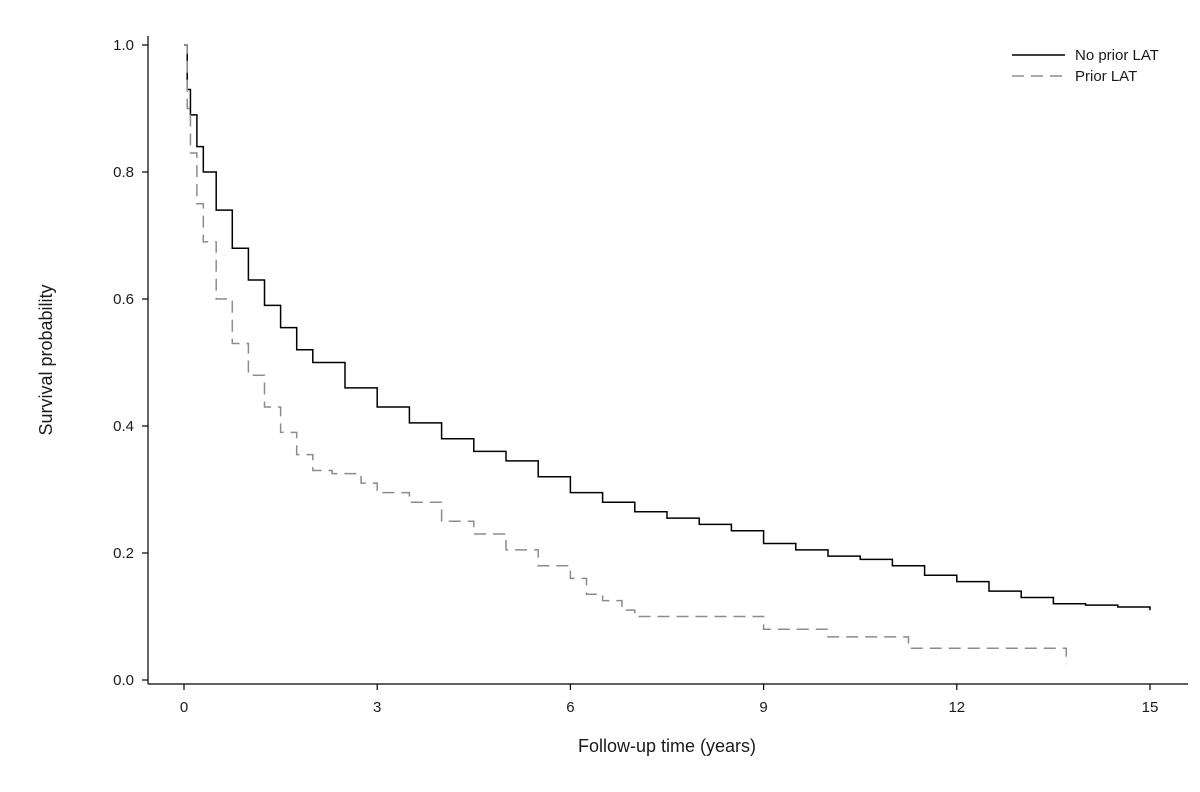 This screenshot has width=1200, height=792. What do you see at coordinates (667, 746) in the screenshot?
I see `x-axis-title: Follow-up time (years)` at bounding box center [667, 746].